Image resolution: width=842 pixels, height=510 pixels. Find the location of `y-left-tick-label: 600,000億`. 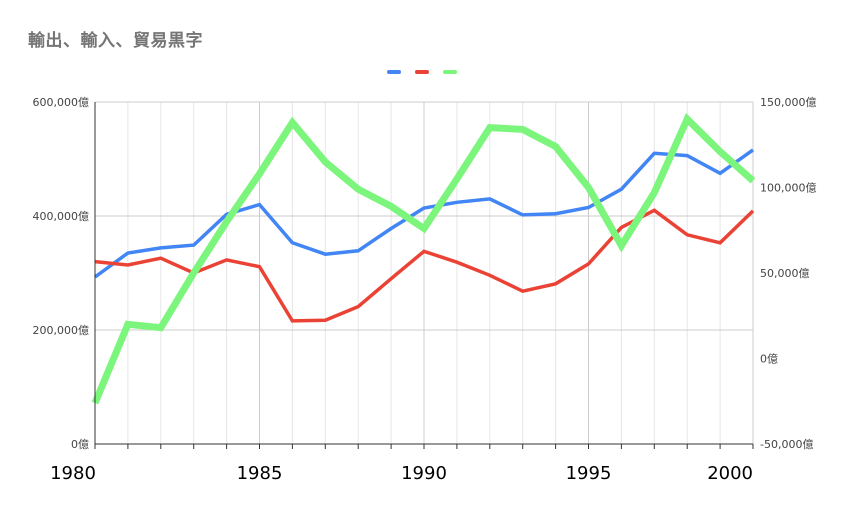

y-left-tick-label: 600,000億 is located at coordinates (61, 102).